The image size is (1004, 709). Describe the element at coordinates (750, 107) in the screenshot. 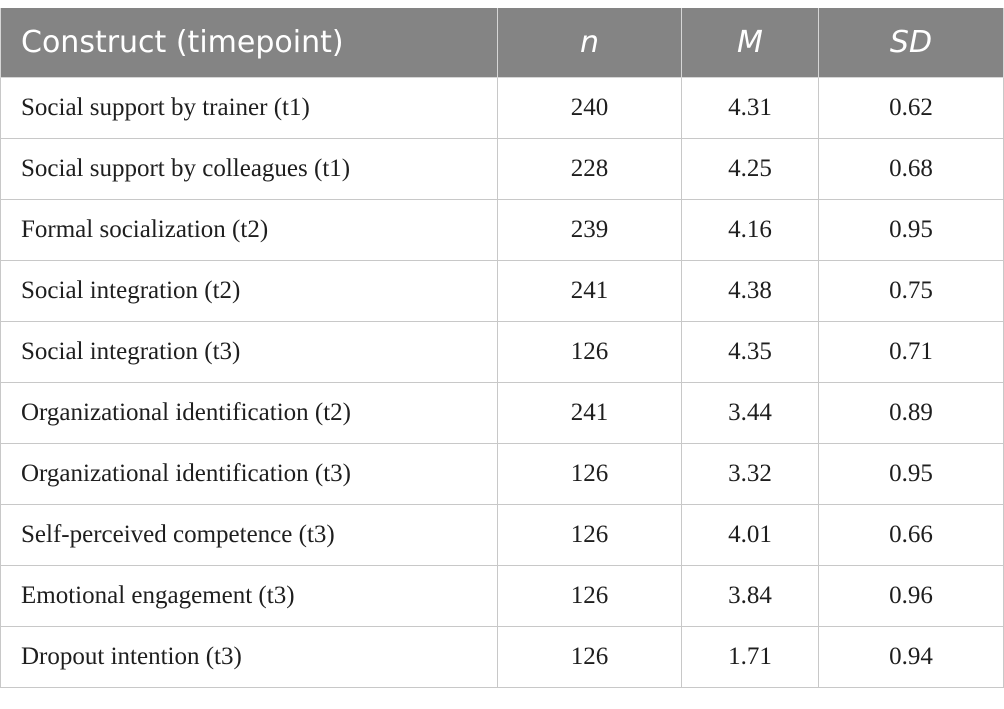

I see `mean-cell: 4.31` at that location.